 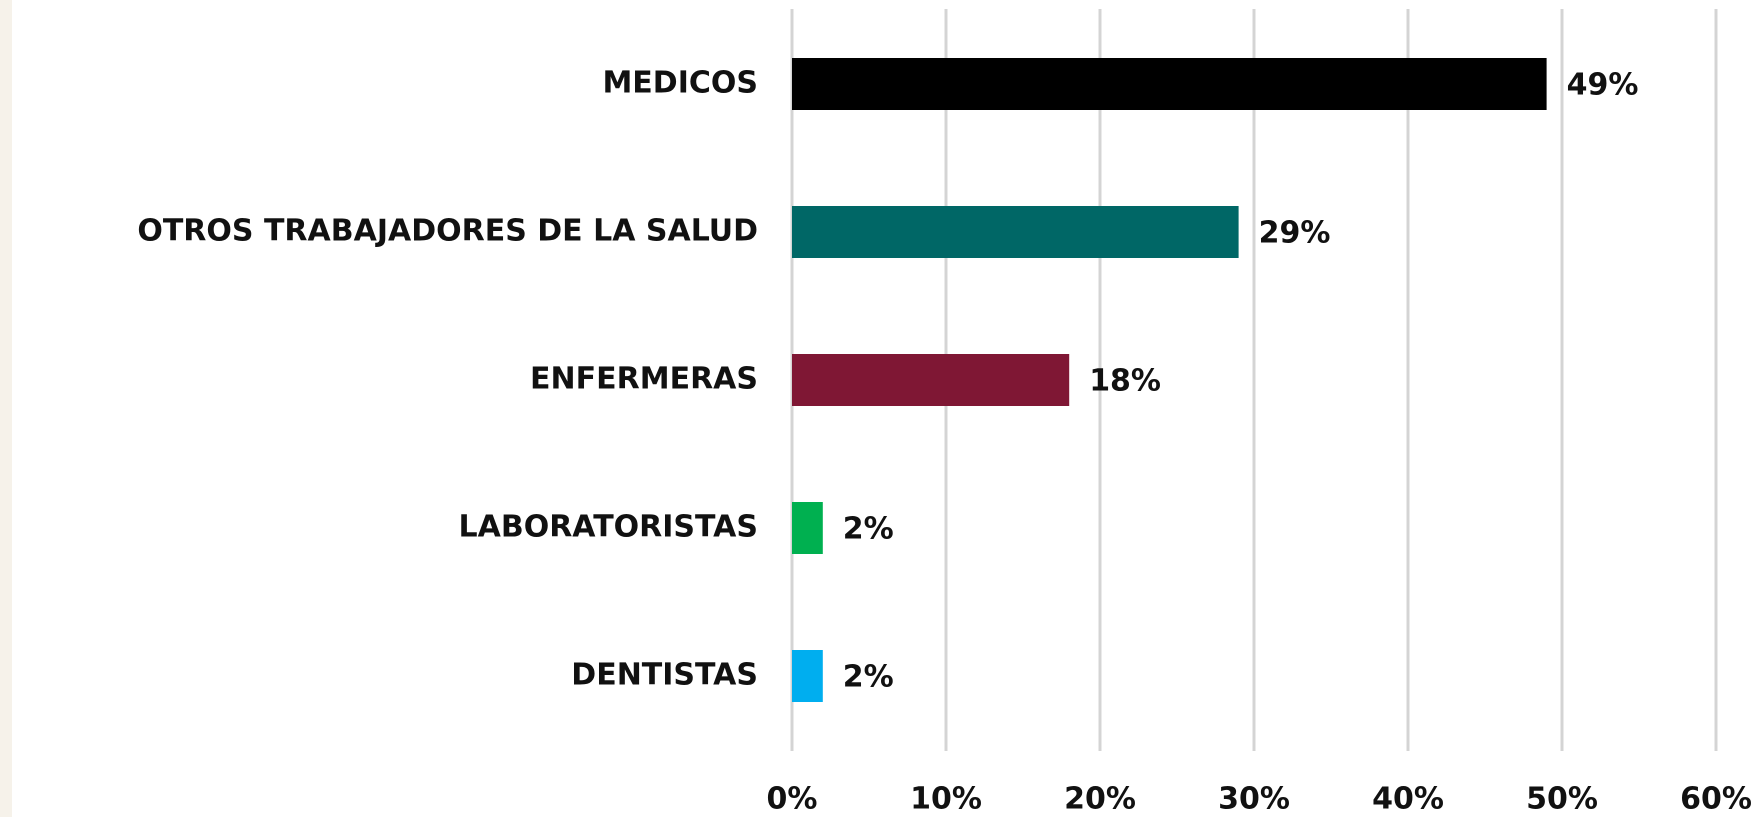 I want to click on value-label: 18%, so click(x=1125, y=381).